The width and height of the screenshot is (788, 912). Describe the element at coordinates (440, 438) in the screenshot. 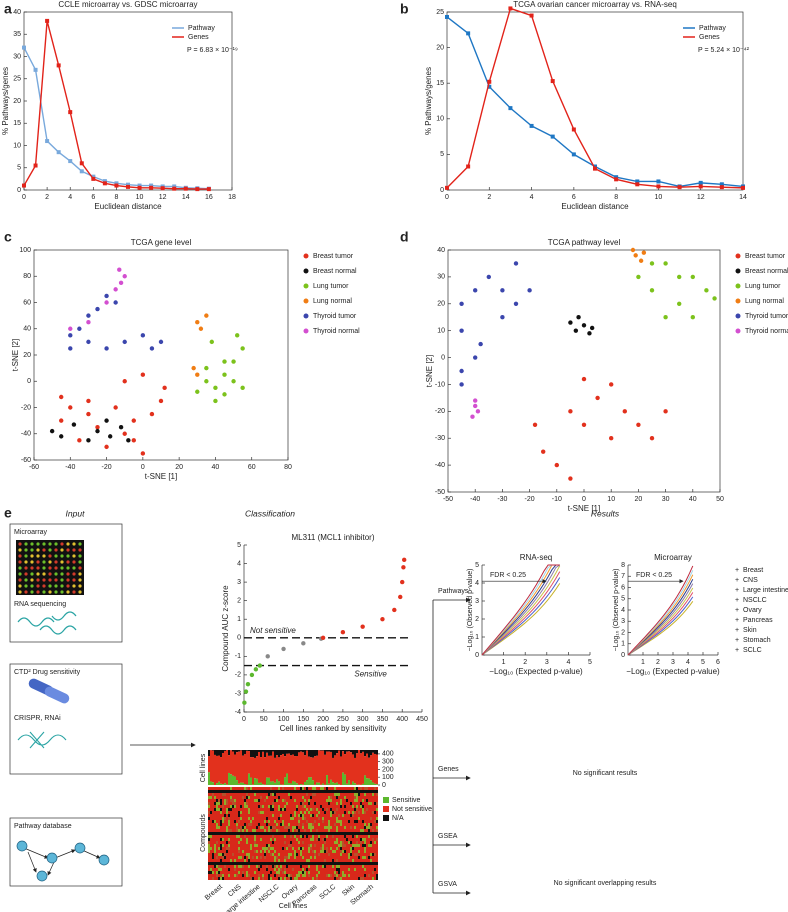

I see `y-tick-label: -30` at that location.